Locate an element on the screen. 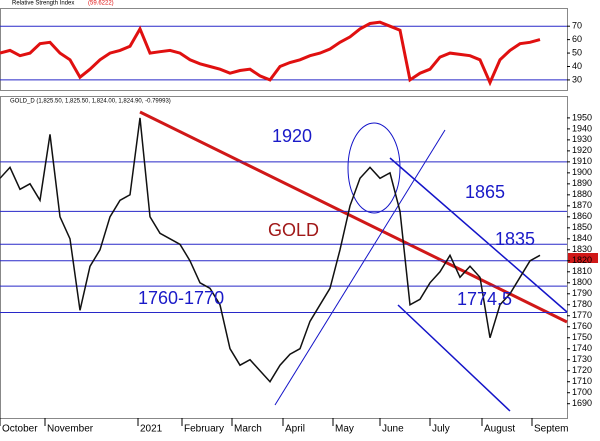 Image resolution: width=600 pixels, height=441 pixels. x-tick-label: February is located at coordinates (204, 429).